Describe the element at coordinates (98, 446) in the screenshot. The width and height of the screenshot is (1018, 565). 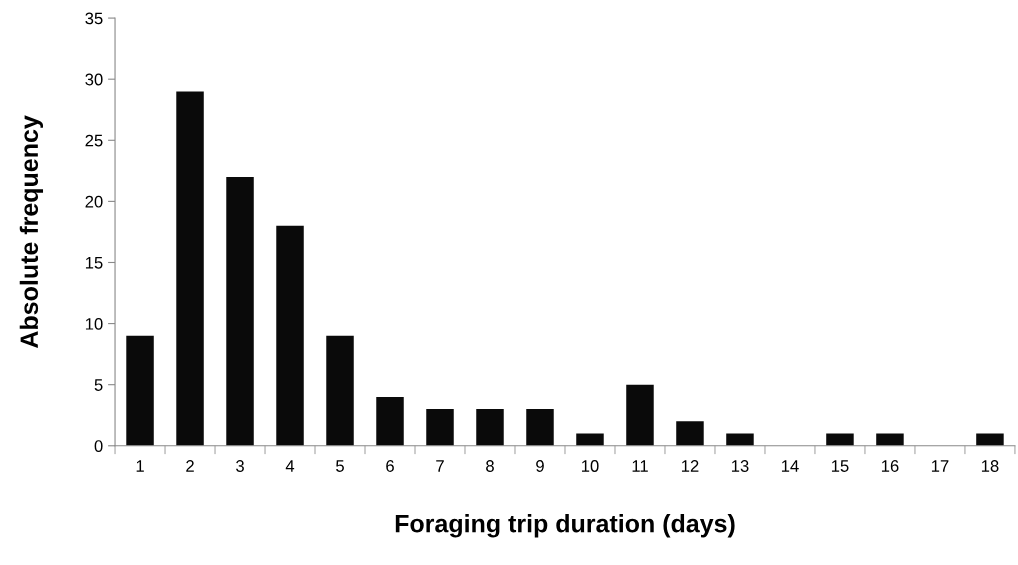
I see `y-tick-label: 0` at that location.